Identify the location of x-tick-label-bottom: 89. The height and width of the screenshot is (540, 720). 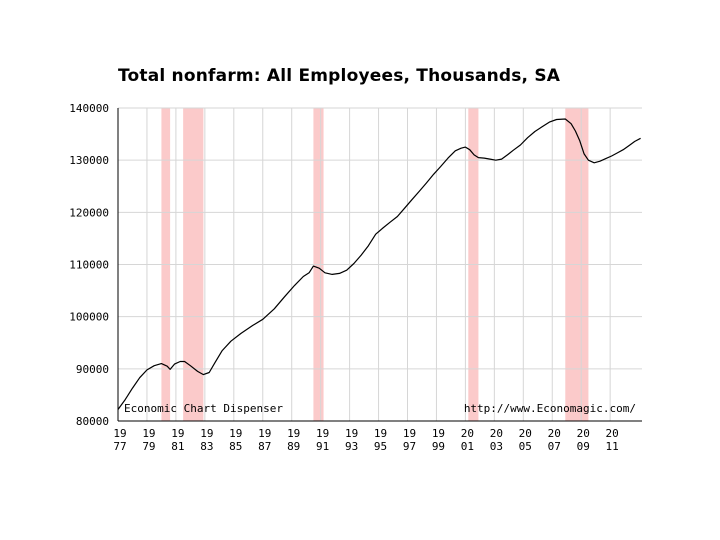
(293, 446).